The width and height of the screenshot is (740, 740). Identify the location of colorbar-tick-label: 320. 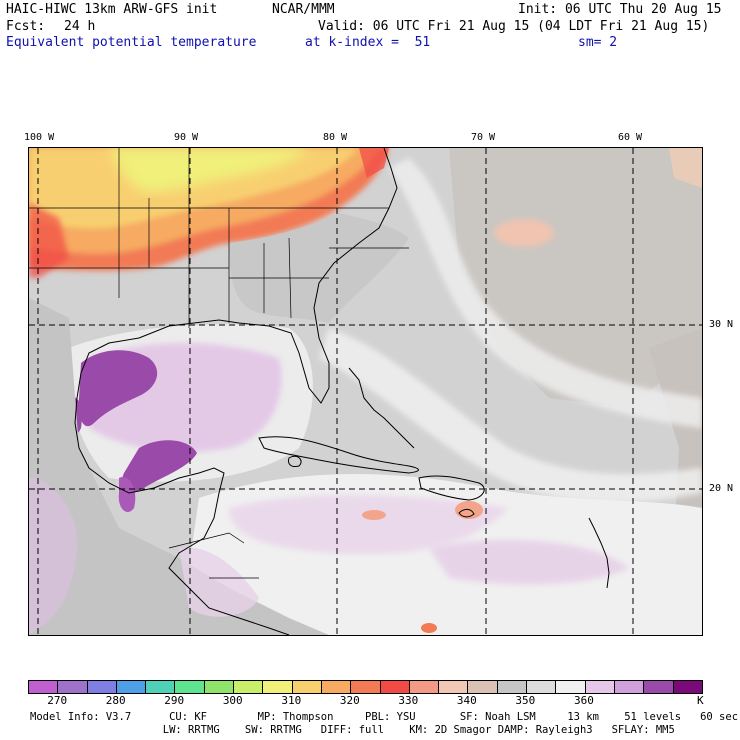
(349, 700).